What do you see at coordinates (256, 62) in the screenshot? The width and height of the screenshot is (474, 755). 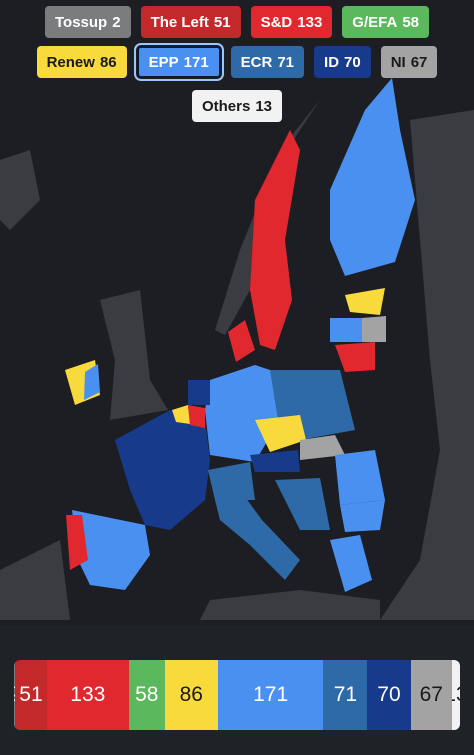 I see `party-name: ECR` at bounding box center [256, 62].